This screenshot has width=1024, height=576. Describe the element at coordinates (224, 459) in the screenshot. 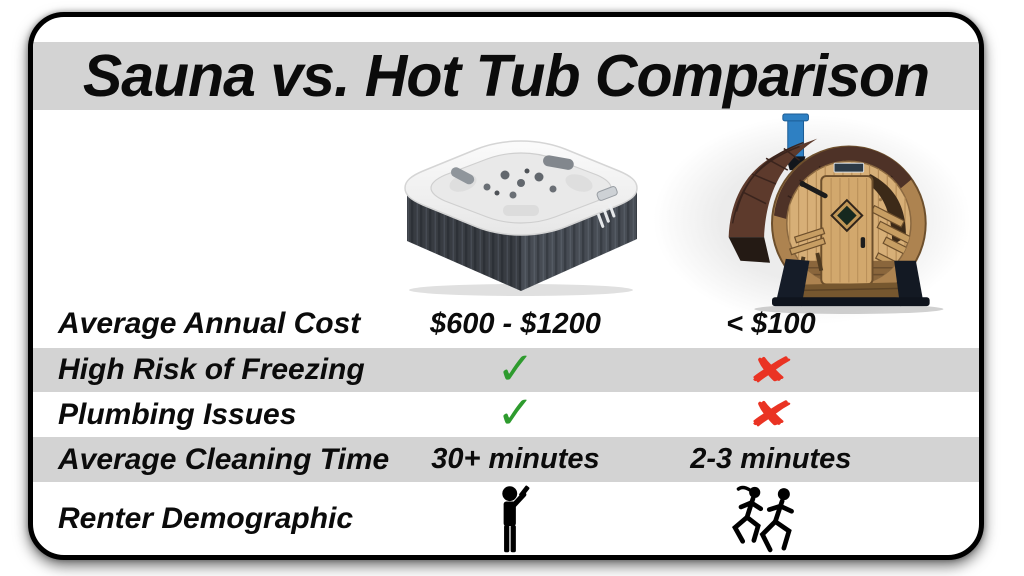

I see `row-label: Average Cleaning Time` at that location.